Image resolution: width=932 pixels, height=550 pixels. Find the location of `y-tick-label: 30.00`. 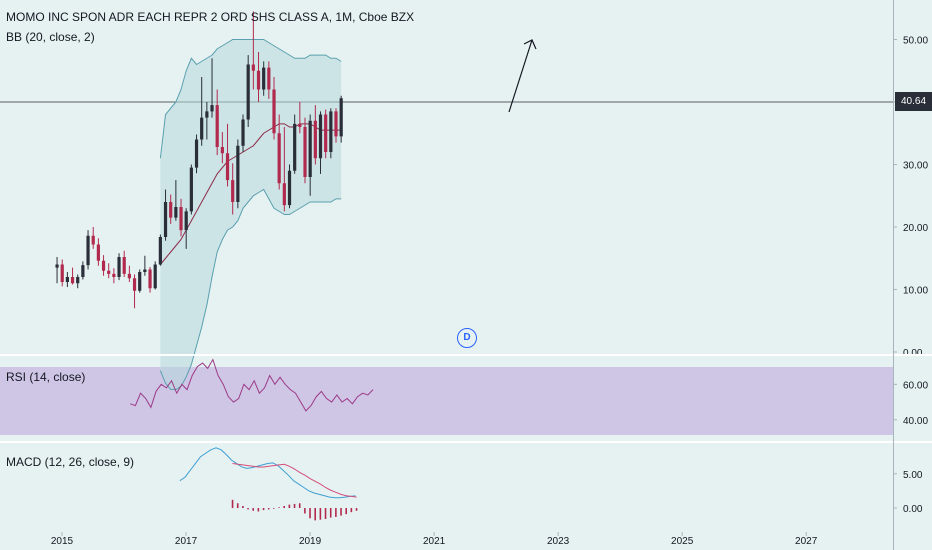

y-tick-label: 30.00 is located at coordinates (915, 166).